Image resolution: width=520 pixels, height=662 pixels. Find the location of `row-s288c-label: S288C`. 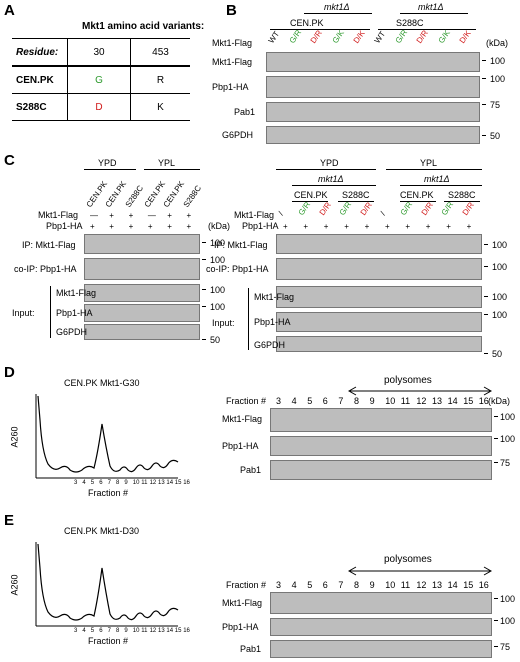

row-s288c-label: S288C is located at coordinates (40, 107).